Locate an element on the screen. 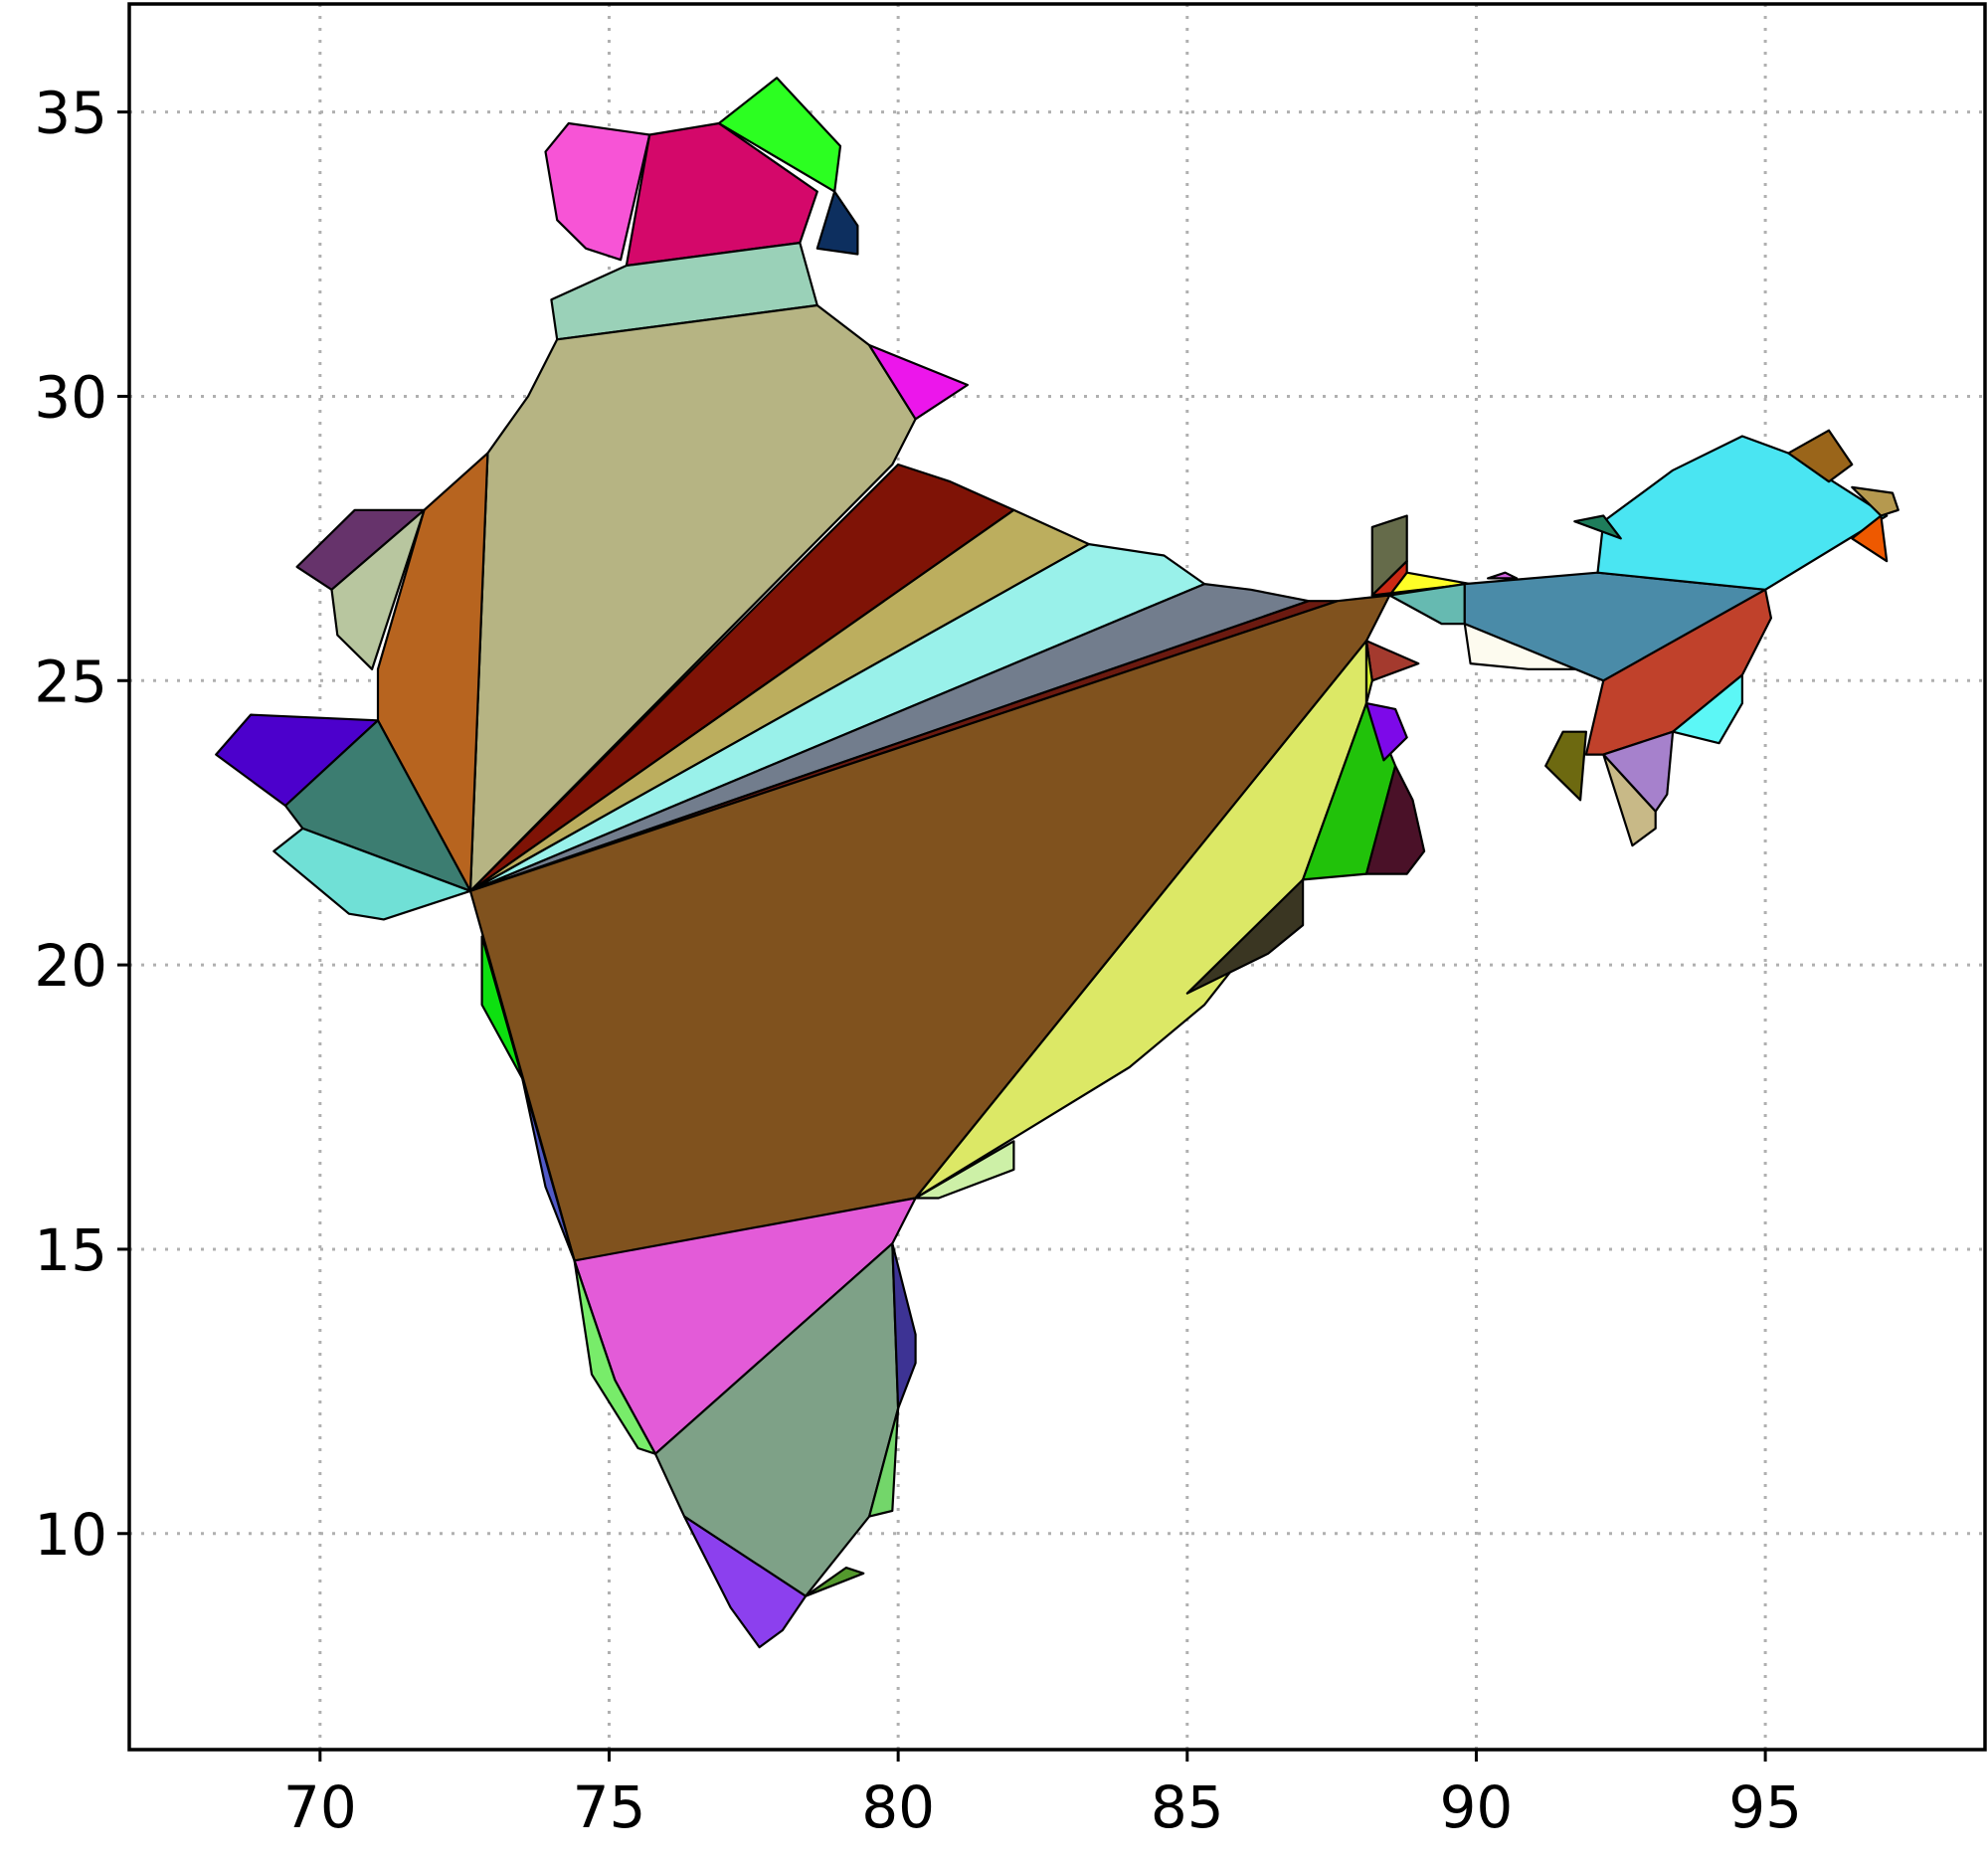  y-tick-label: 15 is located at coordinates (70, 1250).